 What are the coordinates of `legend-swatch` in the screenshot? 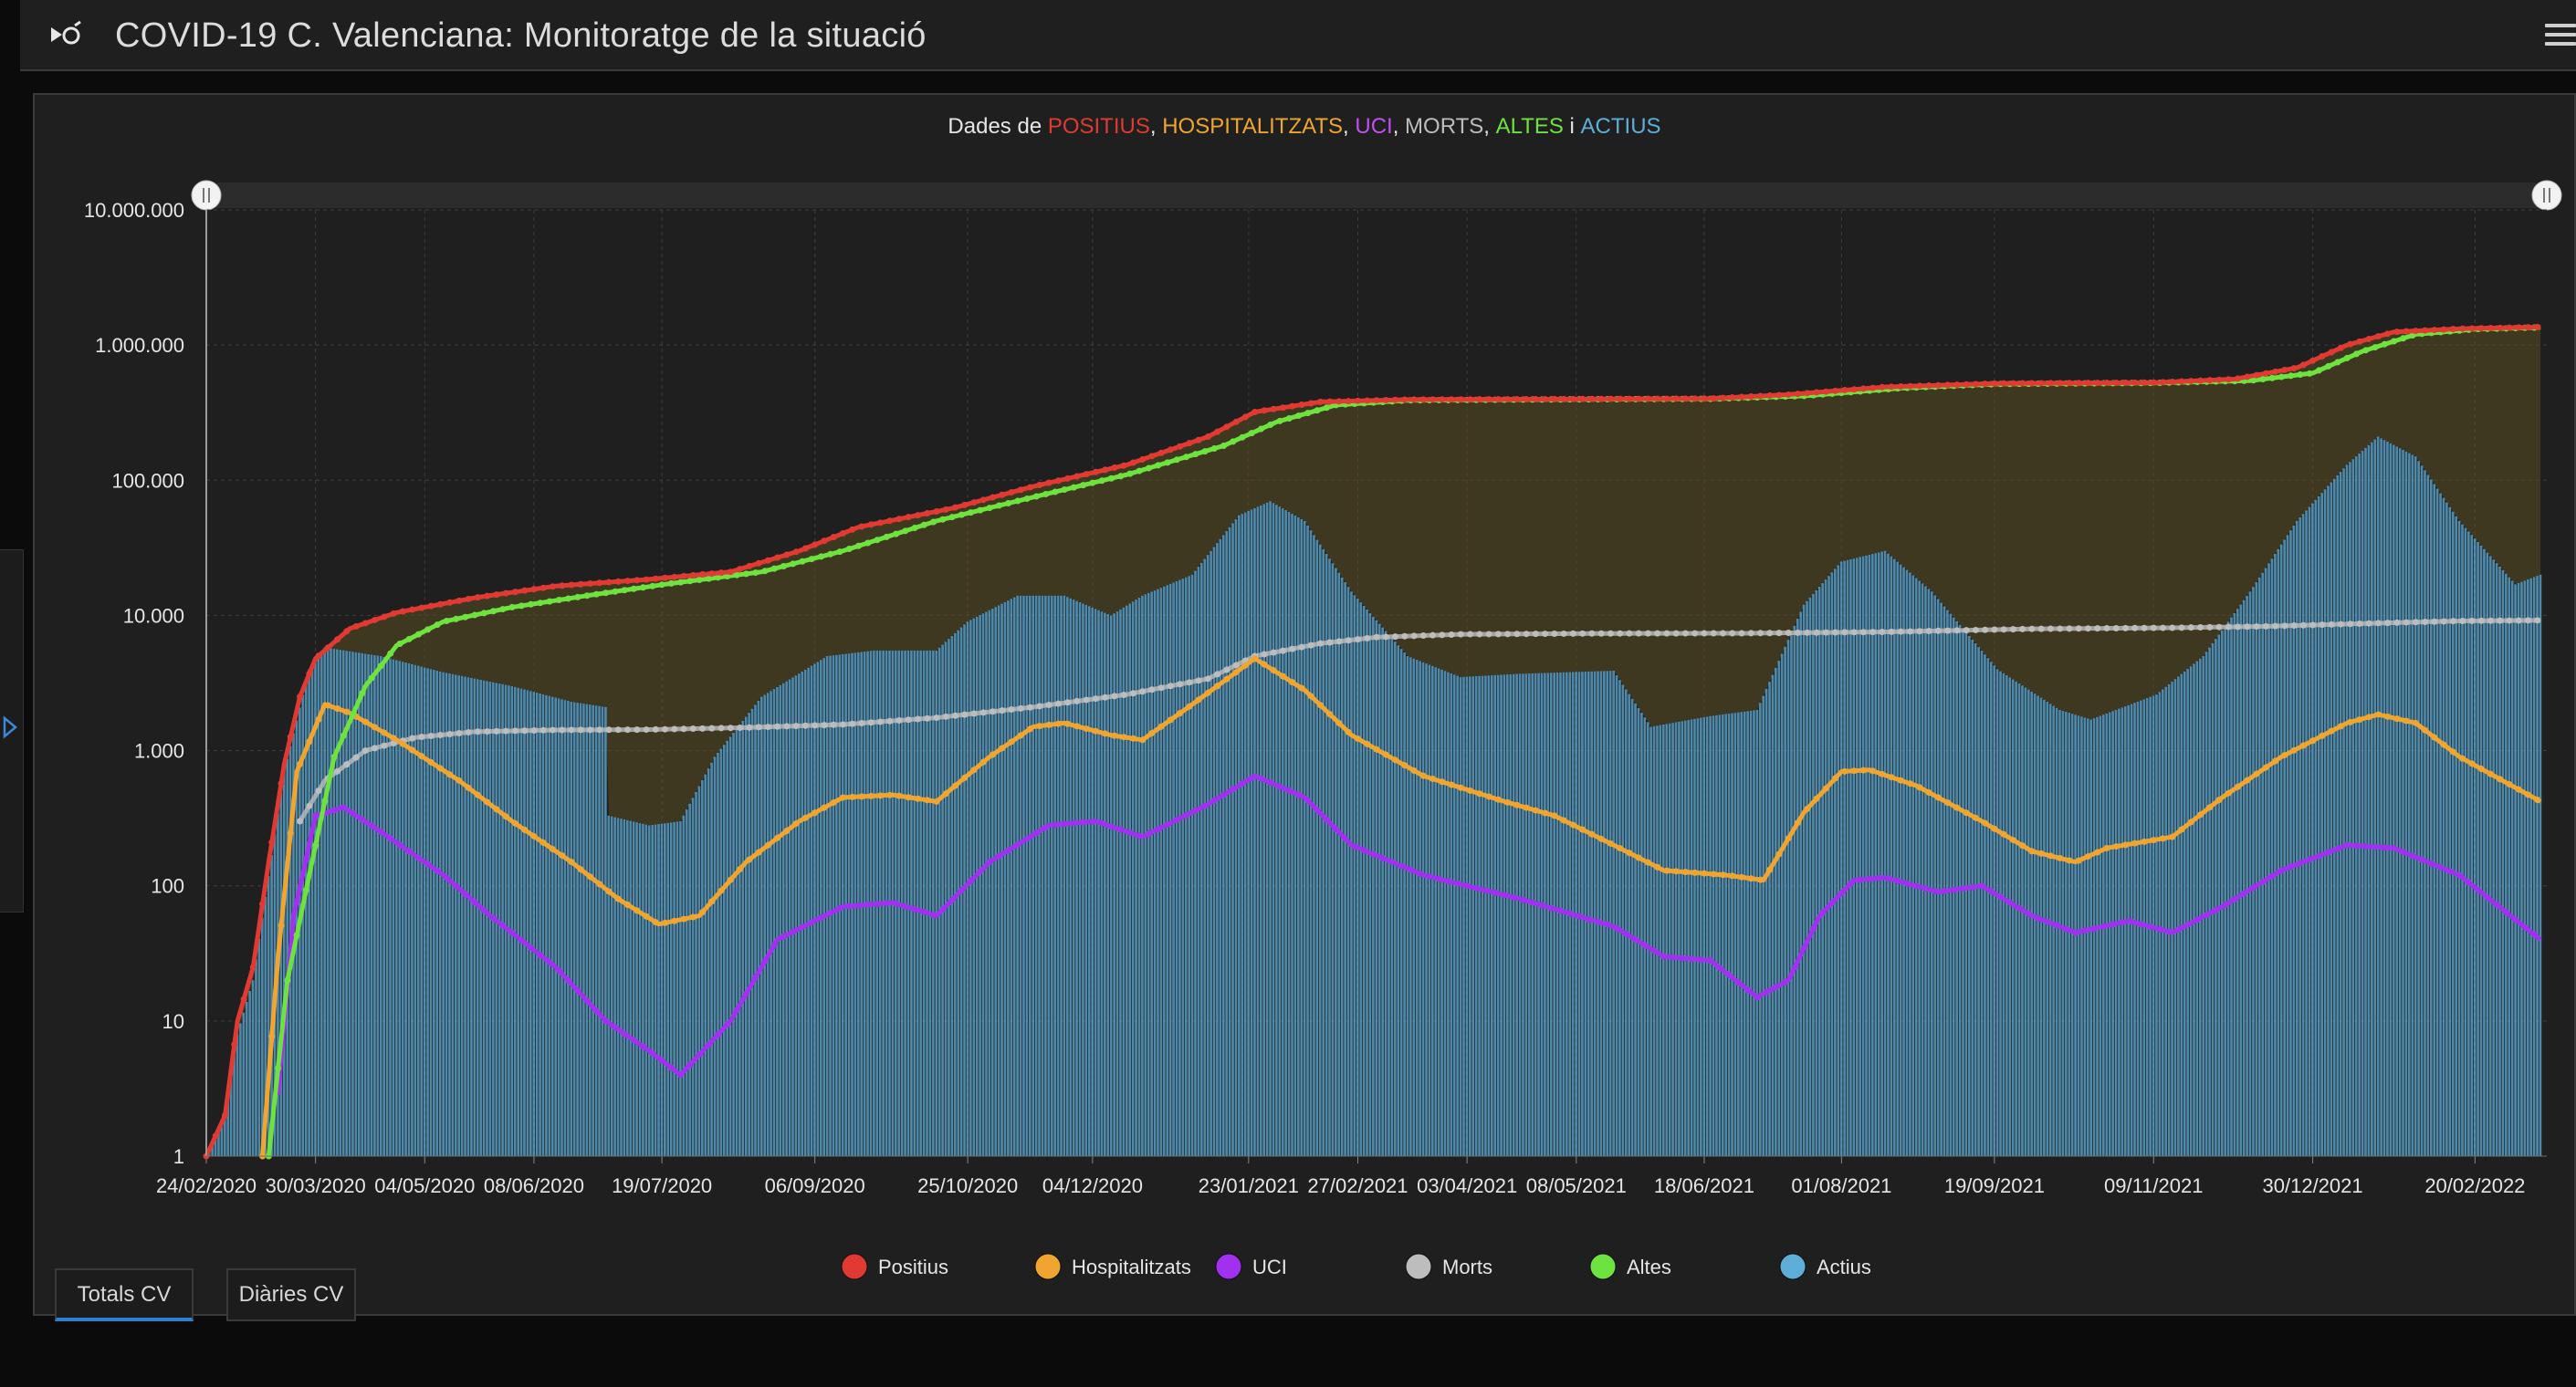 It's located at (1603, 1266).